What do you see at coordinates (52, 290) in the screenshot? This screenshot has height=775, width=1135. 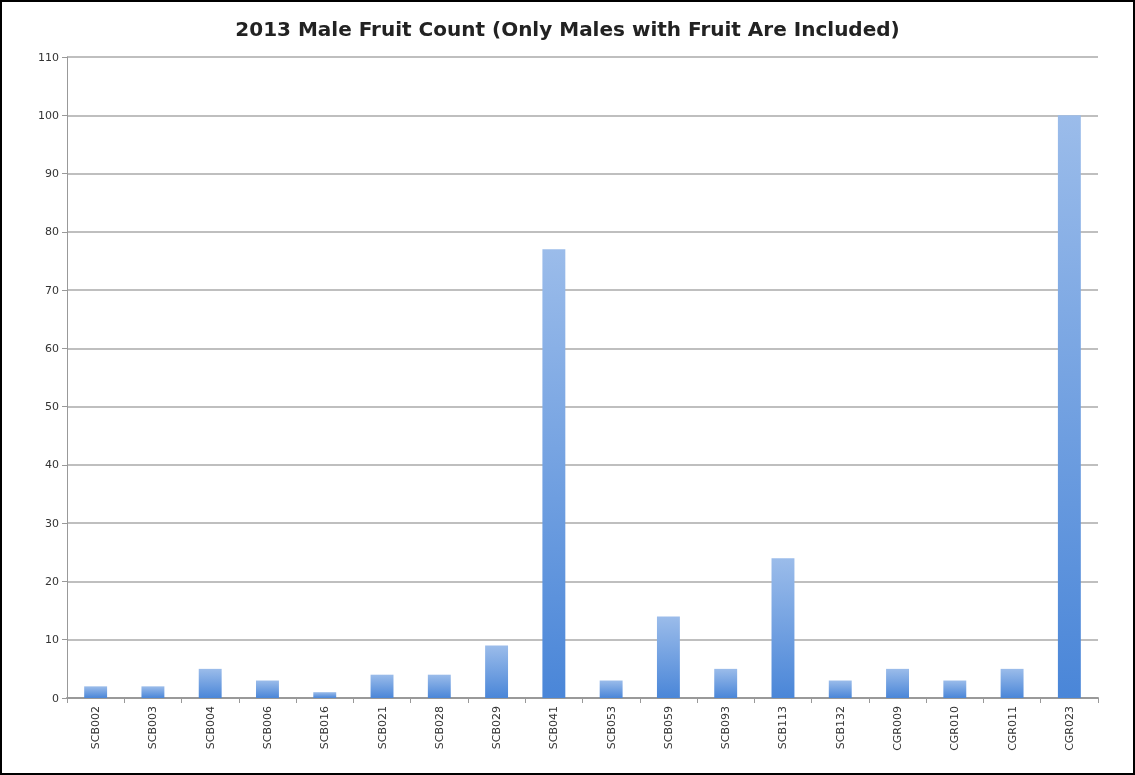 I see `y-tick-label: 70` at bounding box center [52, 290].